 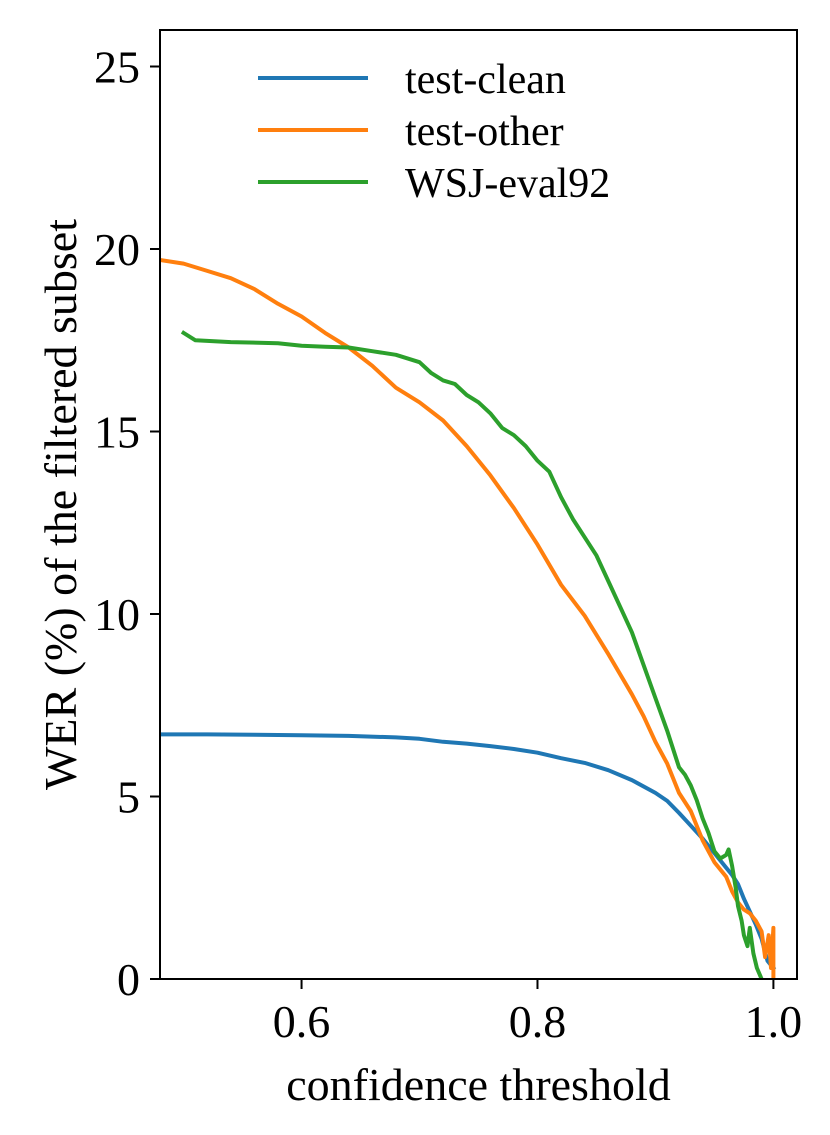 I want to click on legend-label-test-other: test-other, so click(x=484, y=132).